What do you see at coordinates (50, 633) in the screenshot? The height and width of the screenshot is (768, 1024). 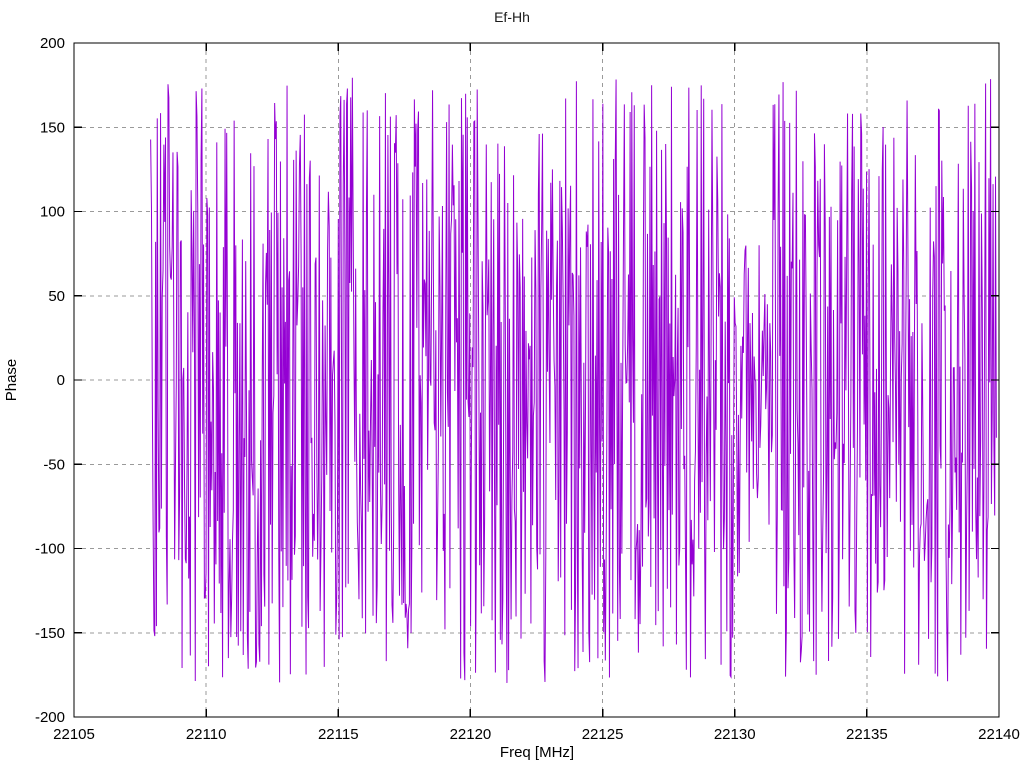 I see `y-tick-label: -150` at bounding box center [50, 633].